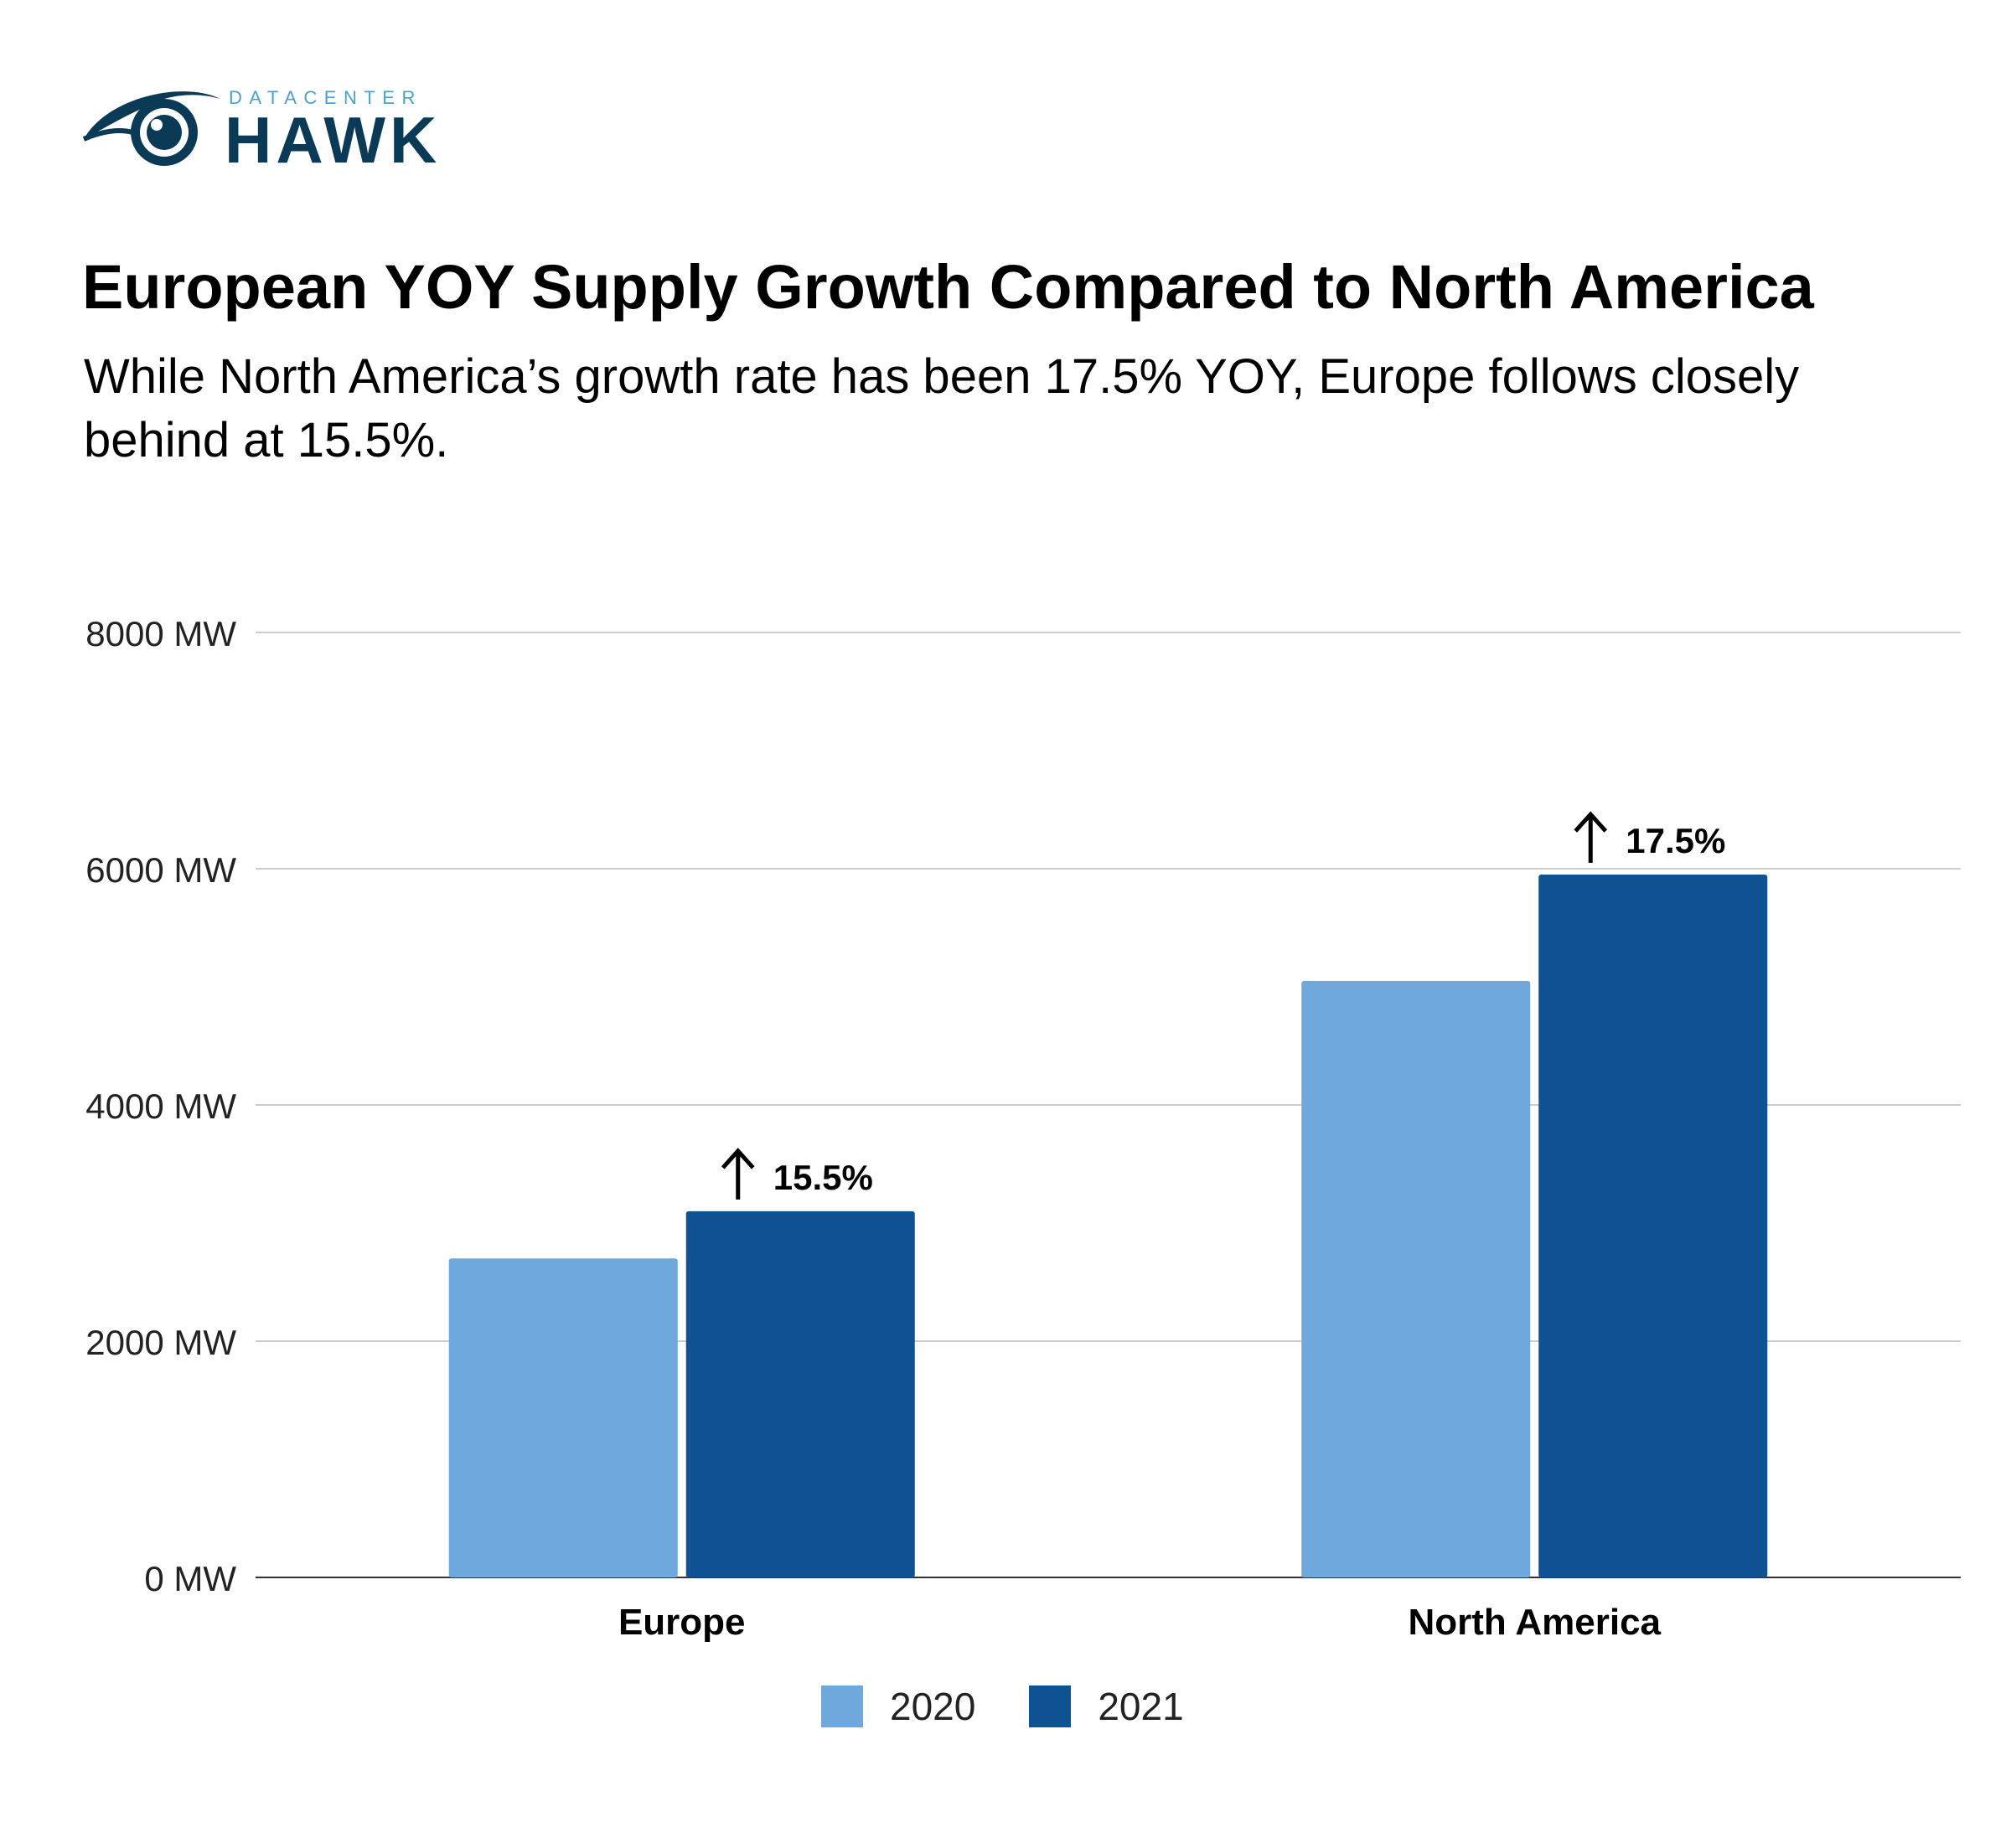 The height and width of the screenshot is (1848, 2011). Describe the element at coordinates (333, 140) in the screenshot. I see `logo-main-text: HAWK` at that location.